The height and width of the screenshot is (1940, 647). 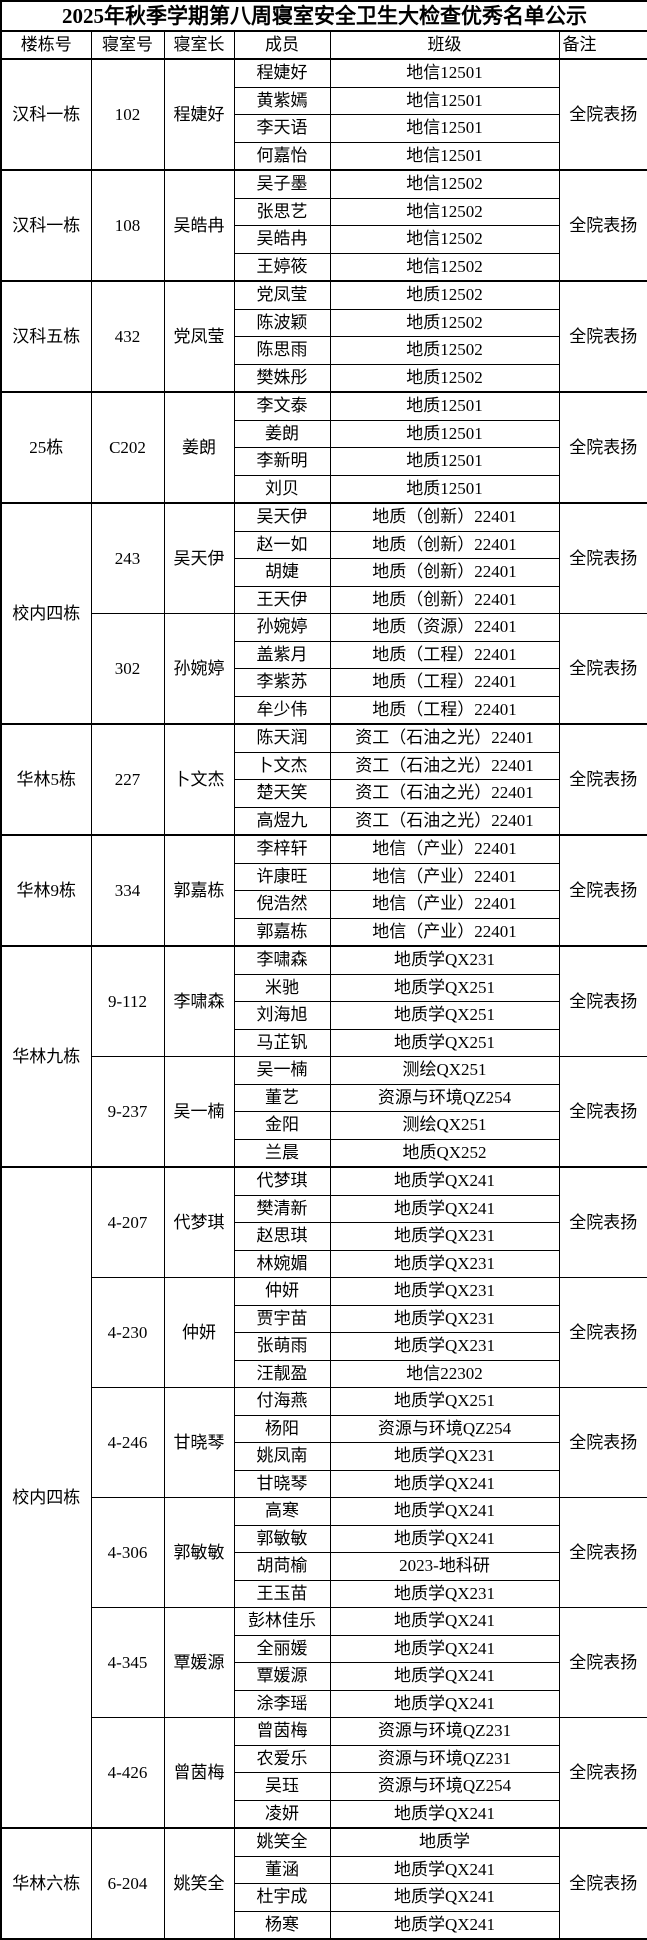 I want to click on class-cell: 地质（工程）22401, so click(x=444, y=654).